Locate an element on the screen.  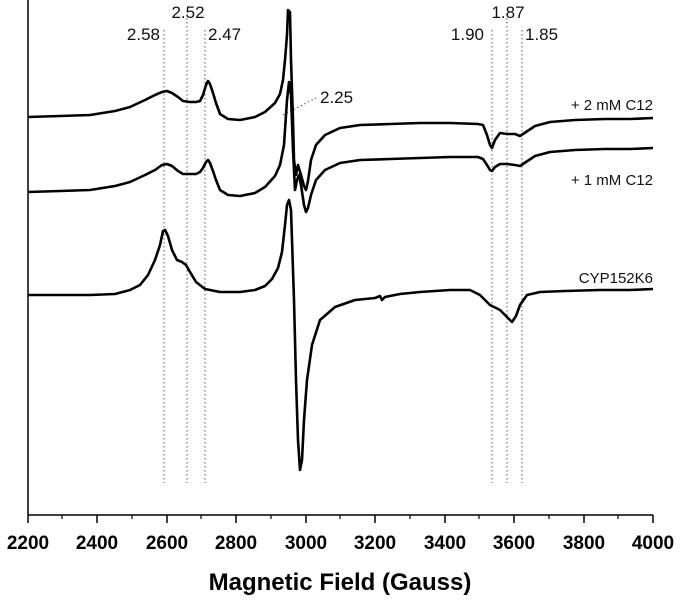
tick-2400: 2400 is located at coordinates (97, 543).